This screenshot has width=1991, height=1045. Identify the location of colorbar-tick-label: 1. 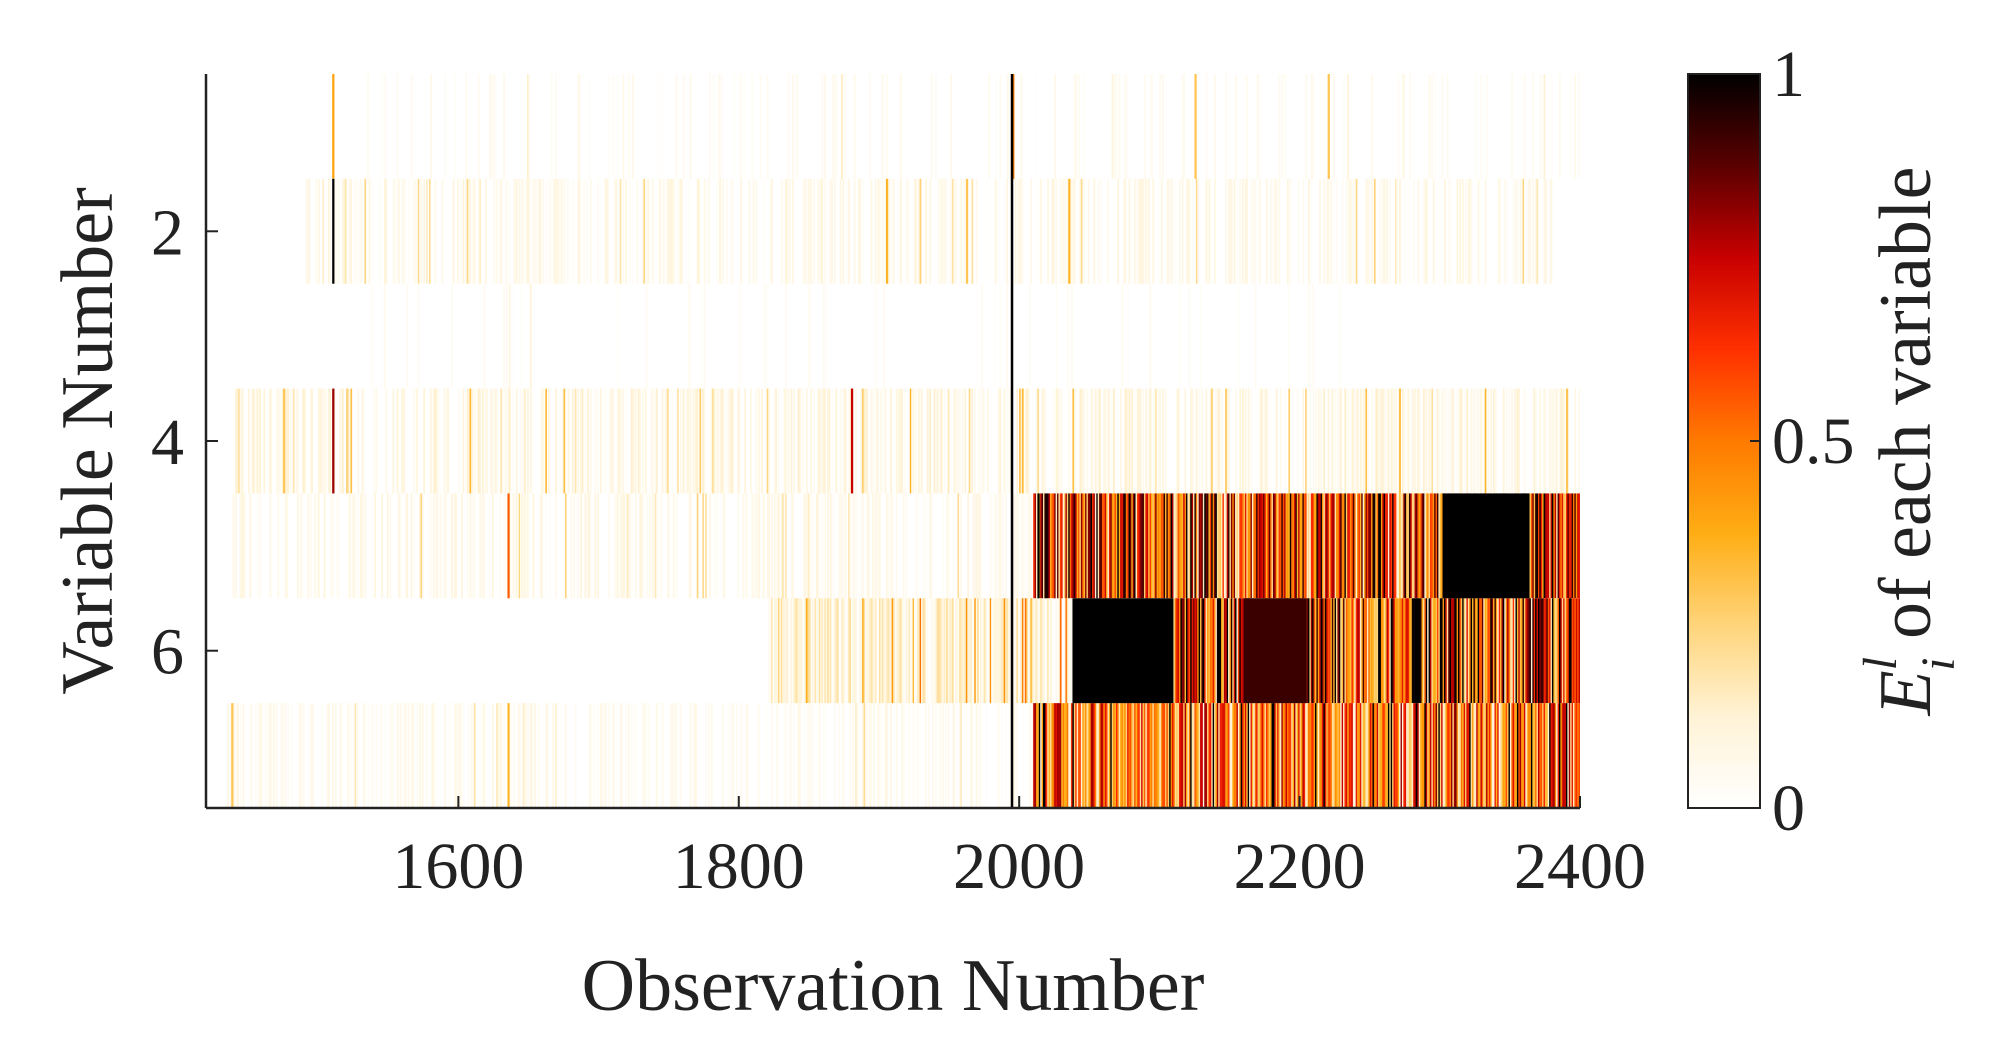
(1788, 74).